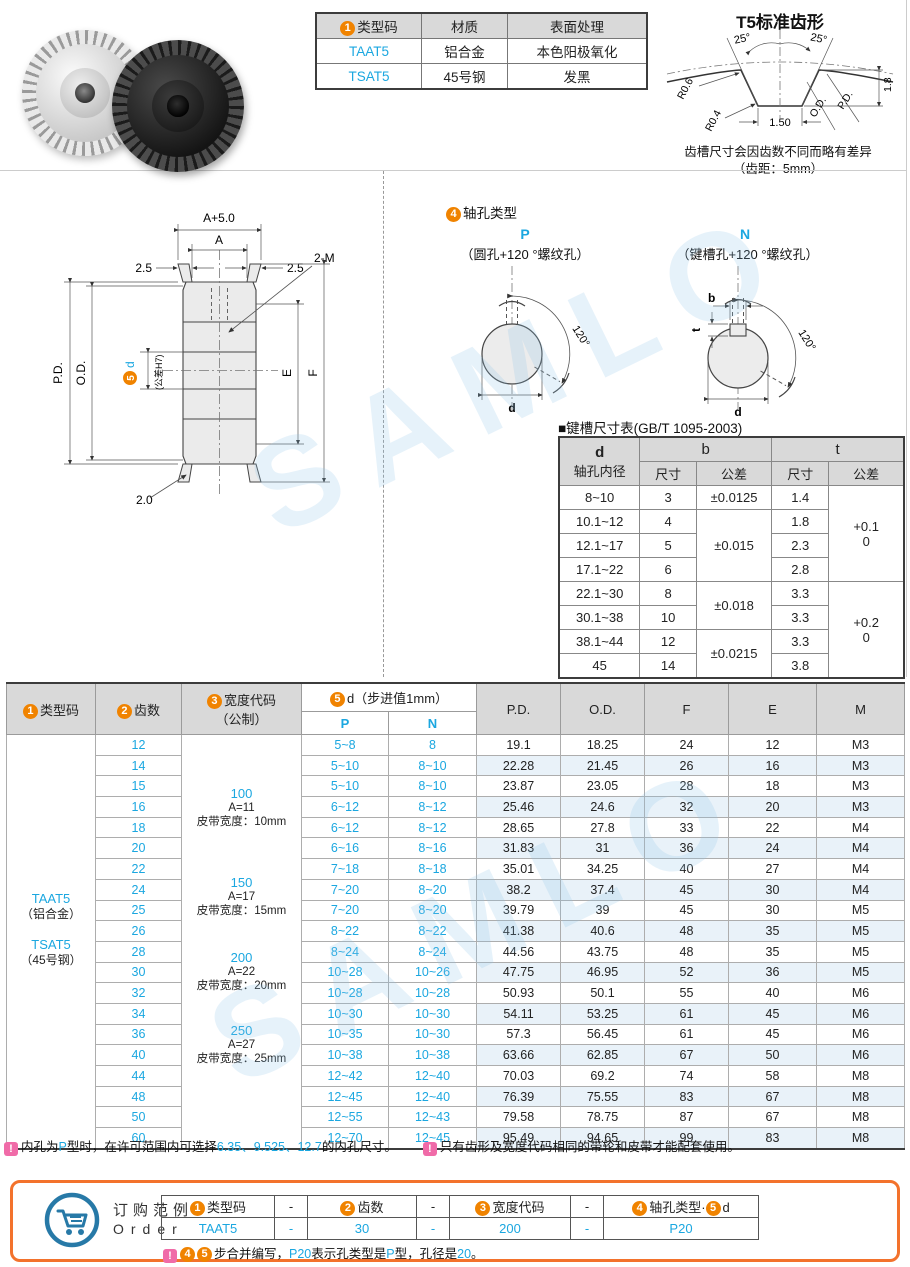 This screenshot has height=1267, width=910. Describe the element at coordinates (668, 569) in the screenshot. I see `b-size: 6` at that location.